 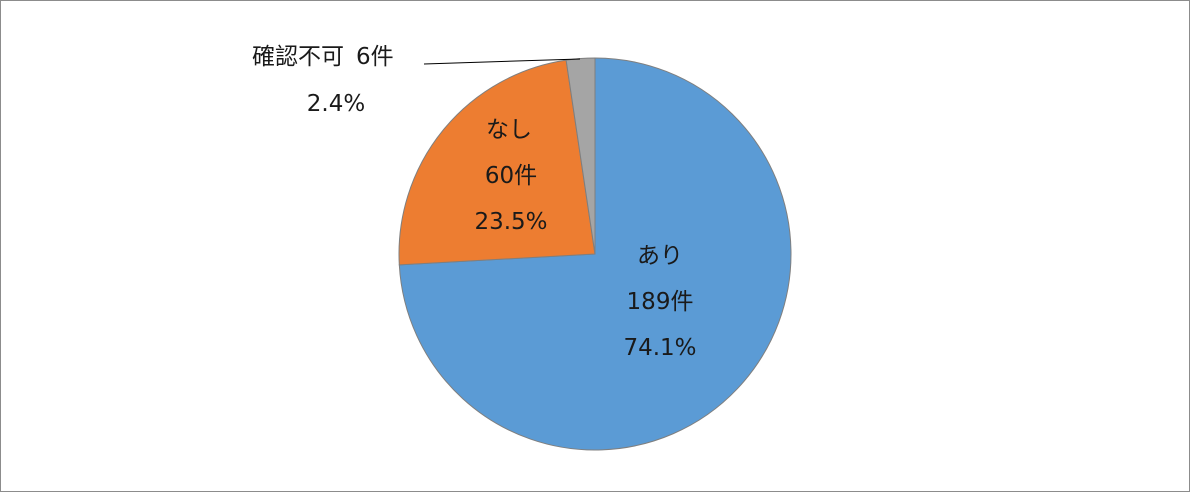 I want to click on slice-label-count-nashi: 60件, so click(x=511, y=176).